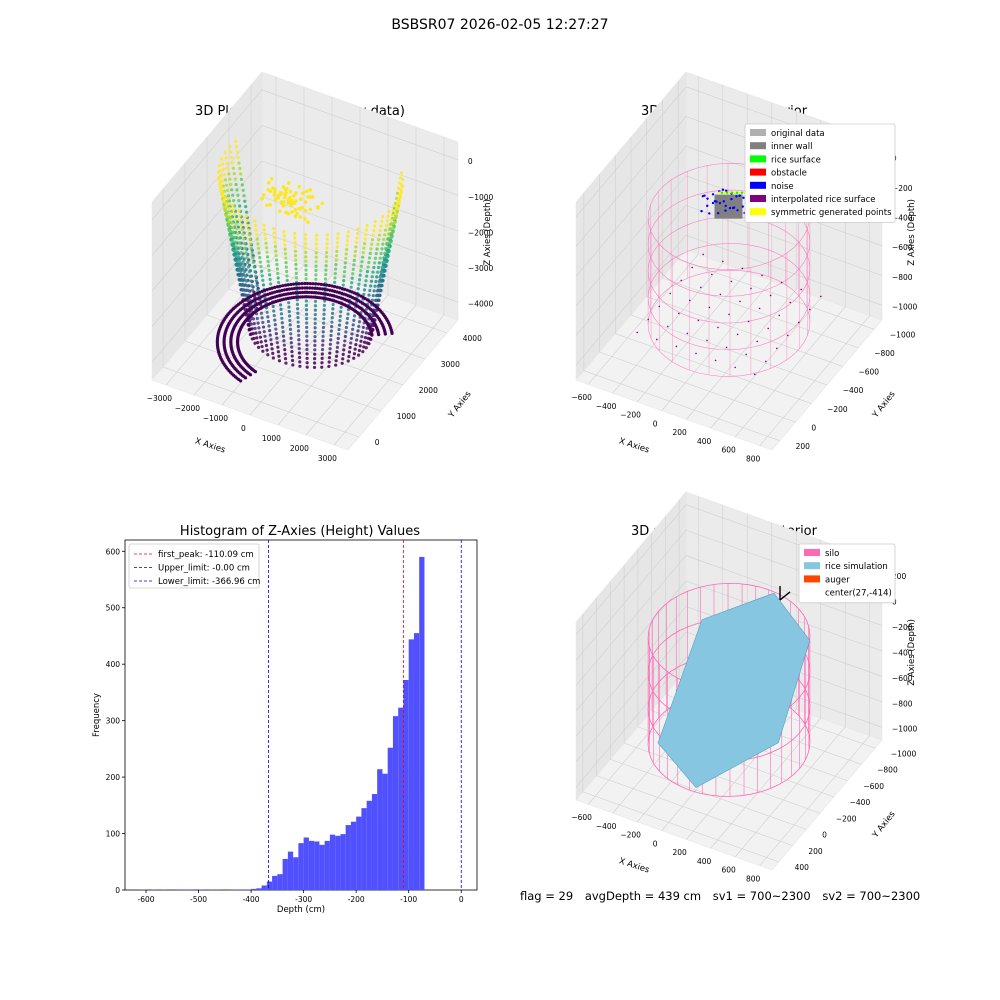  Describe the element at coordinates (823, 200) in the screenshot. I see `legend-label: interpolated rice surface` at that location.